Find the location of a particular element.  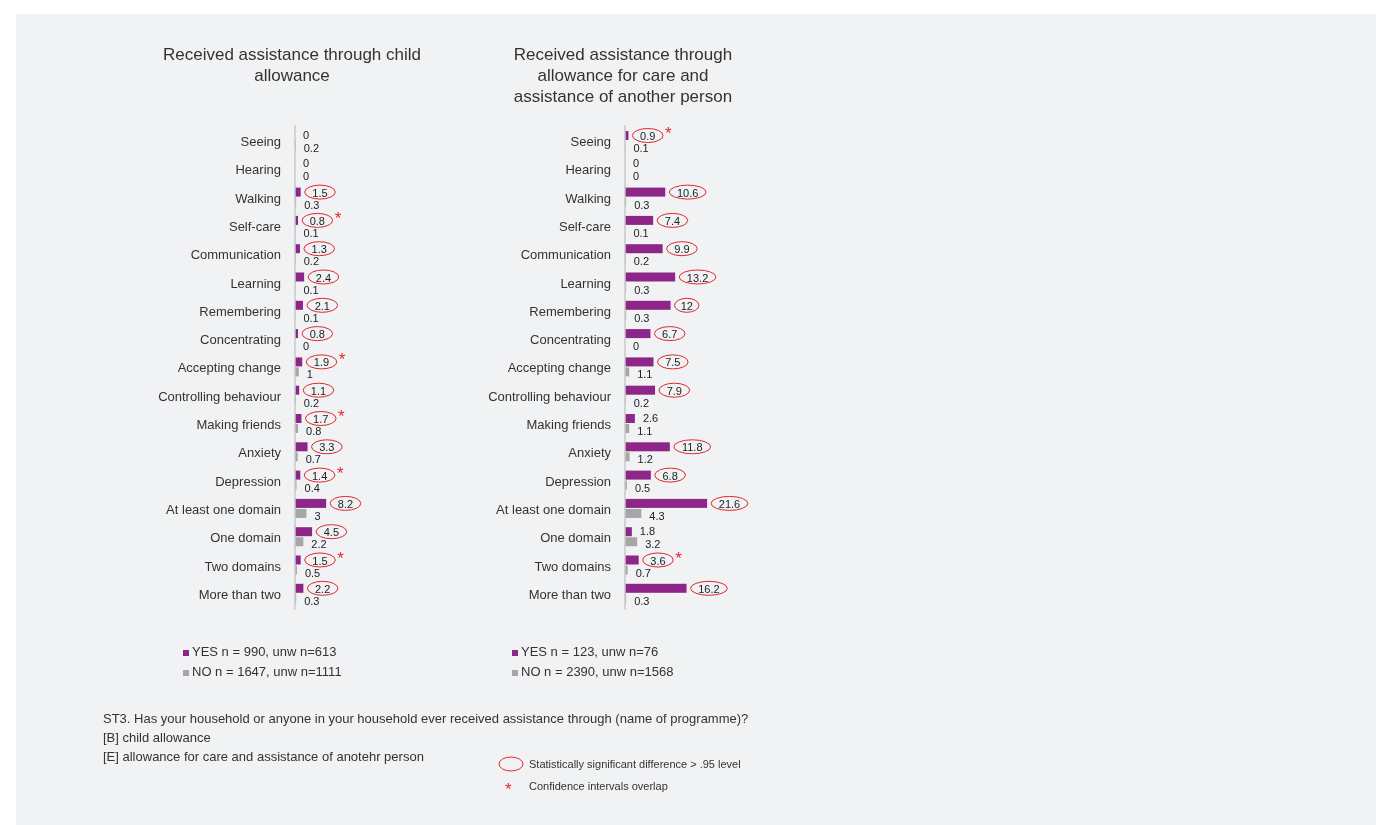

annotation: 2.4 is located at coordinates (323, 277).